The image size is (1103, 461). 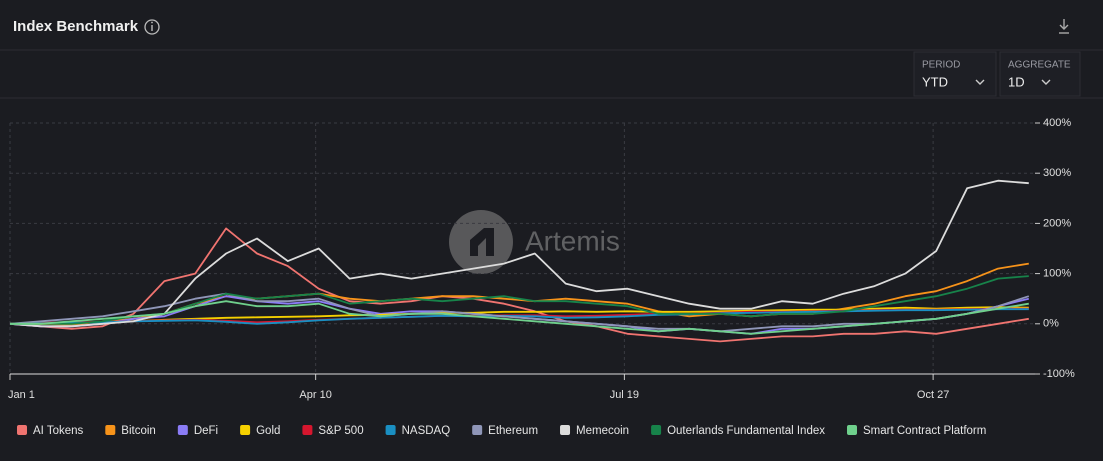 What do you see at coordinates (941, 65) in the screenshot?
I see `period-label: PERIOD` at bounding box center [941, 65].